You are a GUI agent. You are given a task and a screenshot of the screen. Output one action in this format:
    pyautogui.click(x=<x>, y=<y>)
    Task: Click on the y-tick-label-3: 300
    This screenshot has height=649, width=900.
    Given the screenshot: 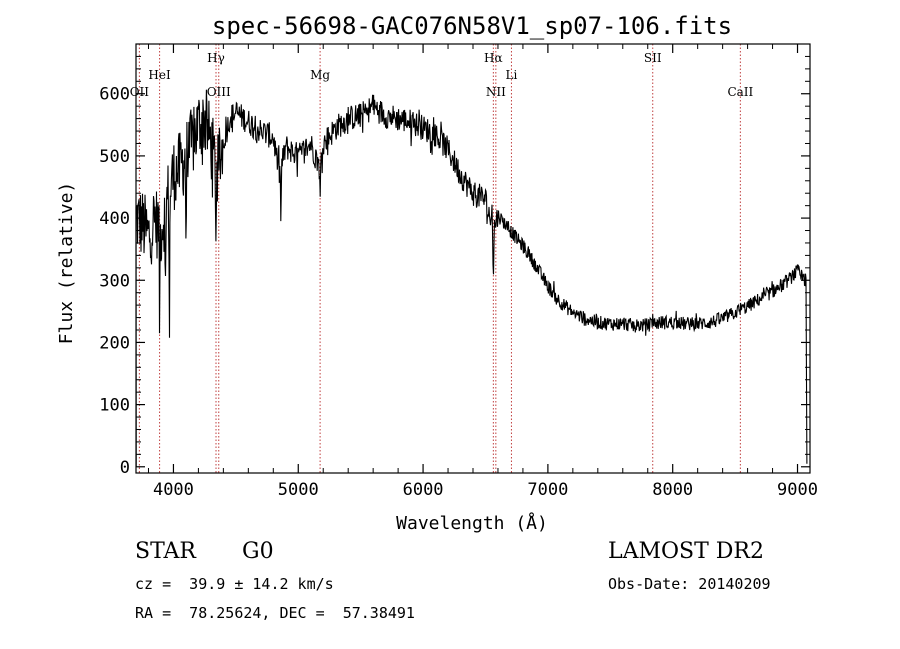 What is the action you would take?
    pyautogui.click(x=114, y=281)
    